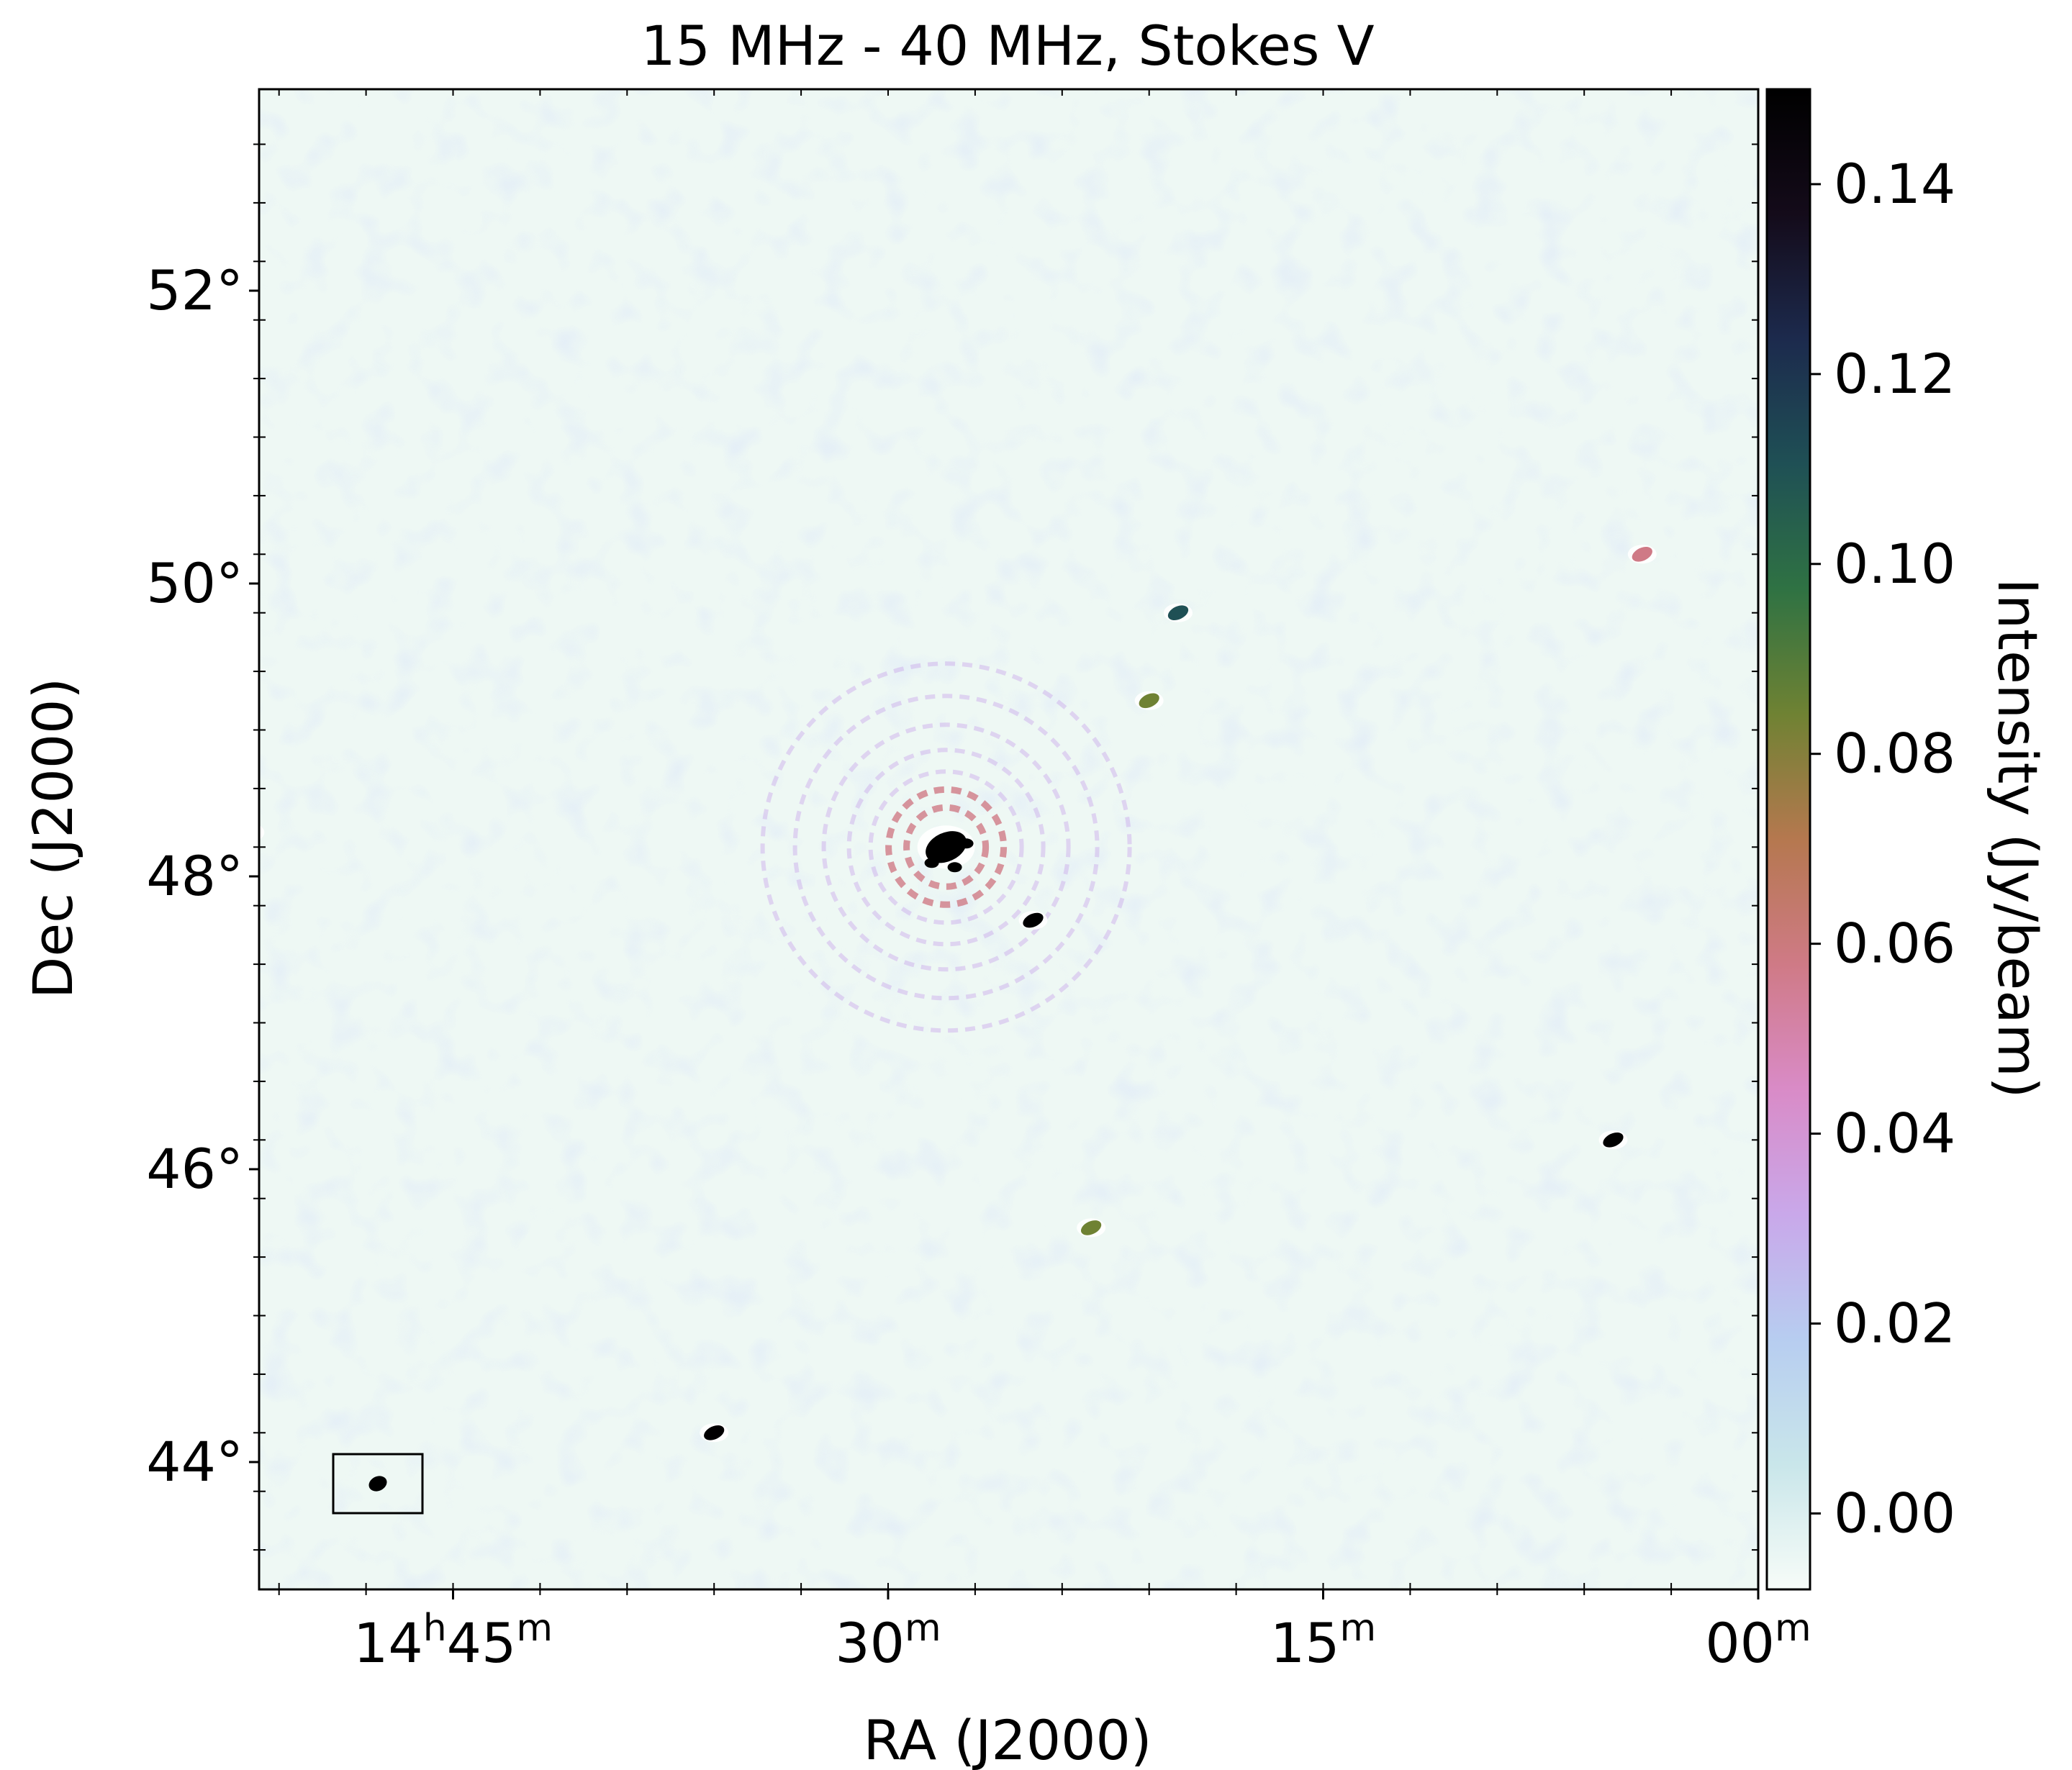 Image resolution: width=2072 pixels, height=1770 pixels. Describe the element at coordinates (194, 583) in the screenshot. I see `y-tick-label: 50°` at that location.